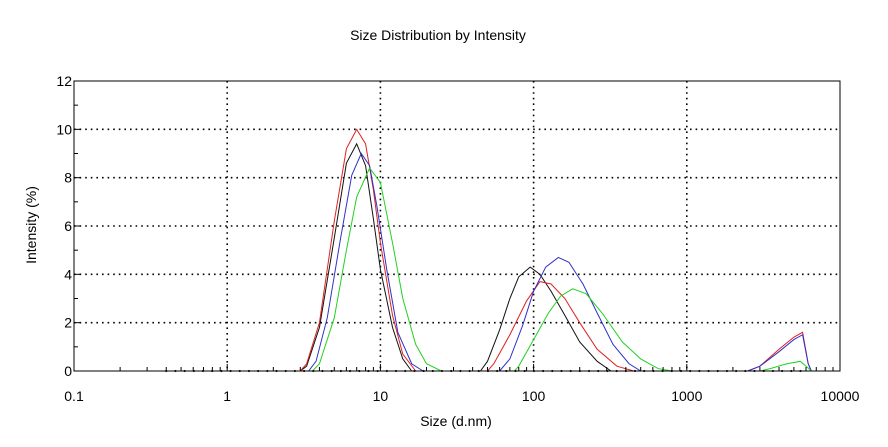  What do you see at coordinates (68, 323) in the screenshot?
I see `y-tick-label: 2` at bounding box center [68, 323].